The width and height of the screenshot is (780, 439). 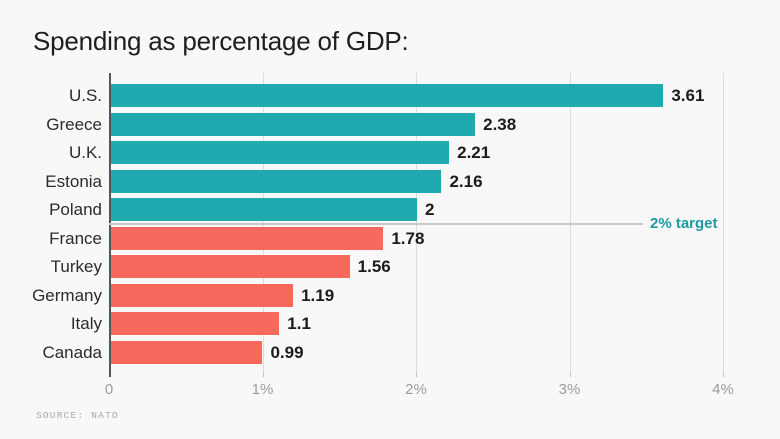 What do you see at coordinates (75, 209) in the screenshot?
I see `category-label: Poland` at bounding box center [75, 209].